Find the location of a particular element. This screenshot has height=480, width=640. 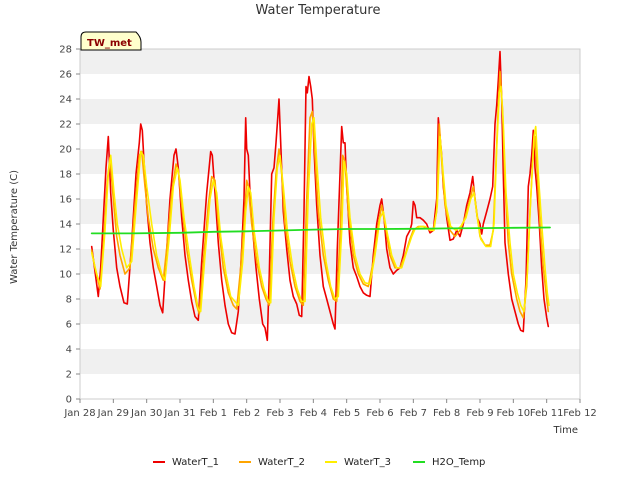

x-axis-label: Time is located at coordinates (565, 430).